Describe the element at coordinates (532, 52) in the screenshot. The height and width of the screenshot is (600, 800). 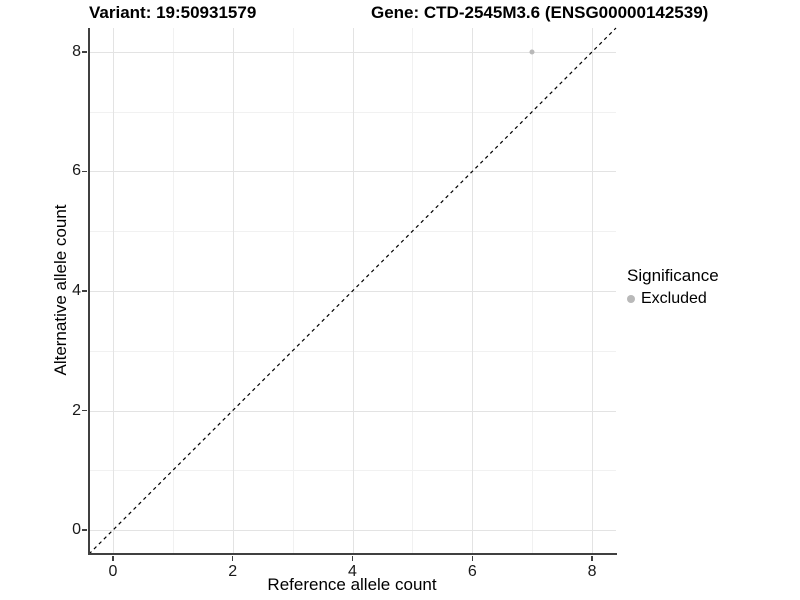
I see `data-point` at that location.